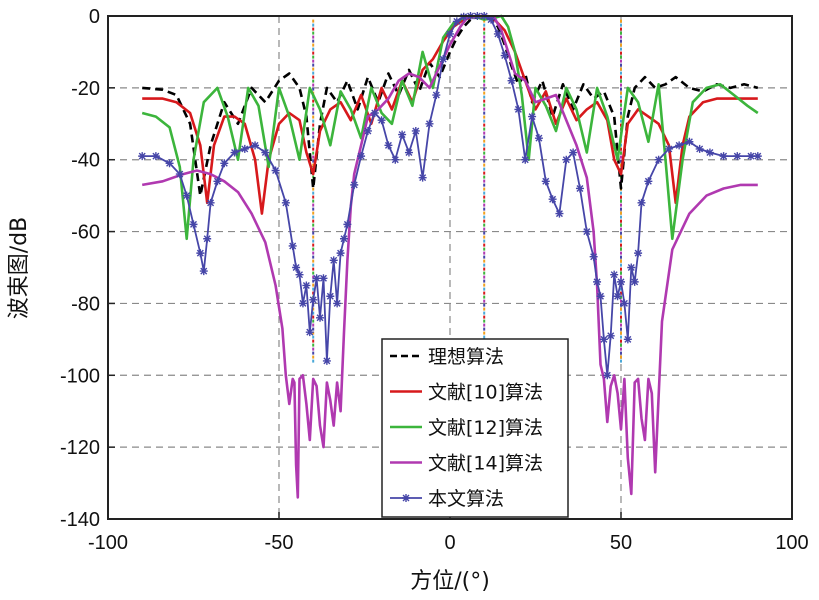 This screenshot has width=819, height=600. I want to click on y-tick-label: -100, so click(80, 376).